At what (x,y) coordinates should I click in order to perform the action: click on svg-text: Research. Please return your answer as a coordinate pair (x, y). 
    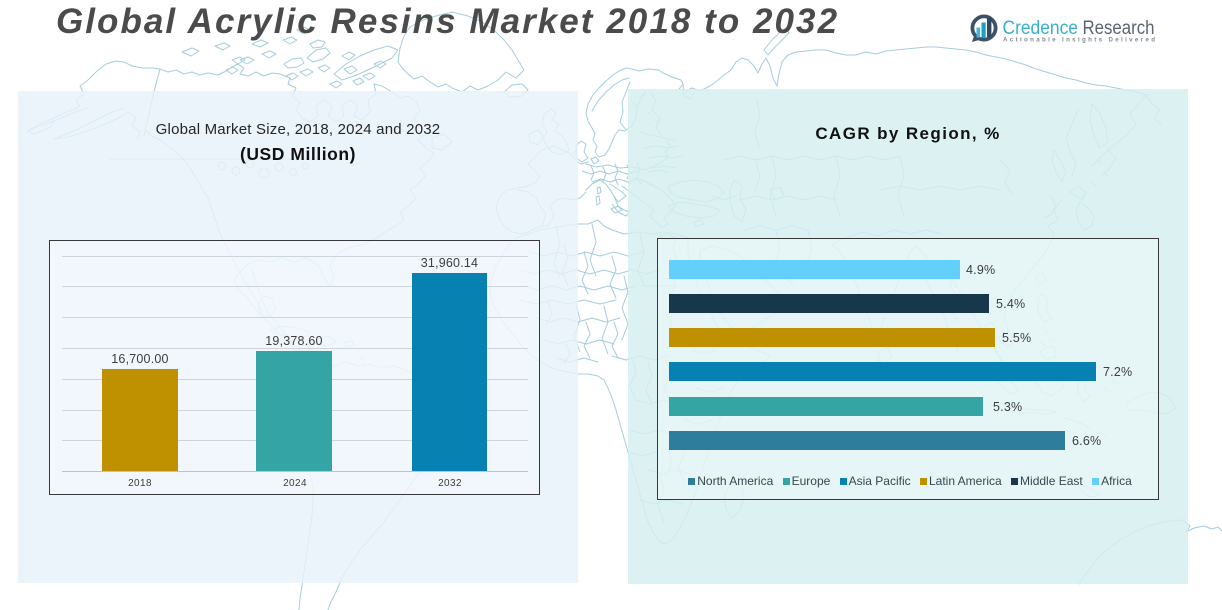
    Looking at the image, I should click on (1119, 28).